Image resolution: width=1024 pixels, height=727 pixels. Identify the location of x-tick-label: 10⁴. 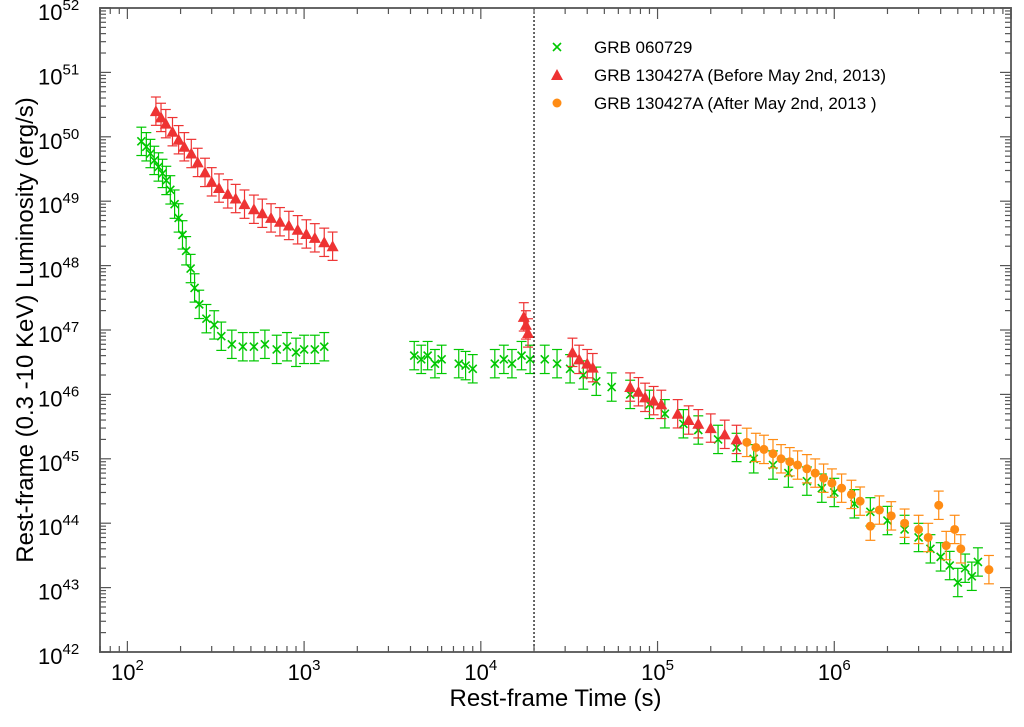
(480, 671).